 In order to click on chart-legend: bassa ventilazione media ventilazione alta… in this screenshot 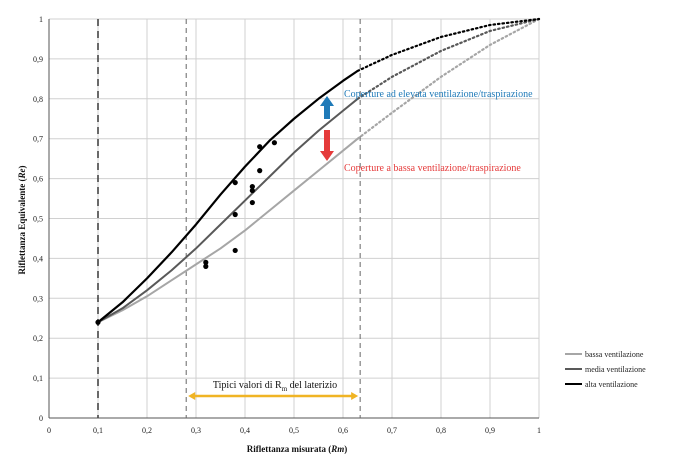, I will do `click(605, 369)`.